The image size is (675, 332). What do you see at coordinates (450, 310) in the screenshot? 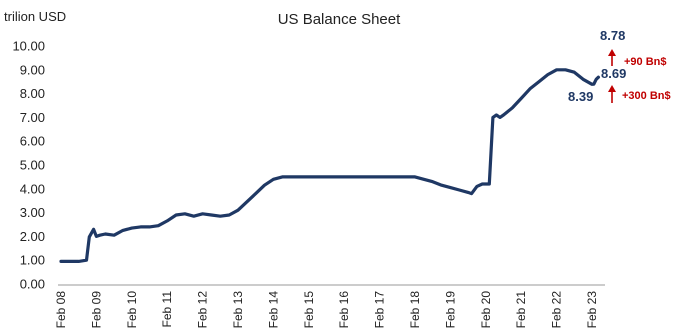
I see `x-tick-label: Feb 19` at bounding box center [450, 310].